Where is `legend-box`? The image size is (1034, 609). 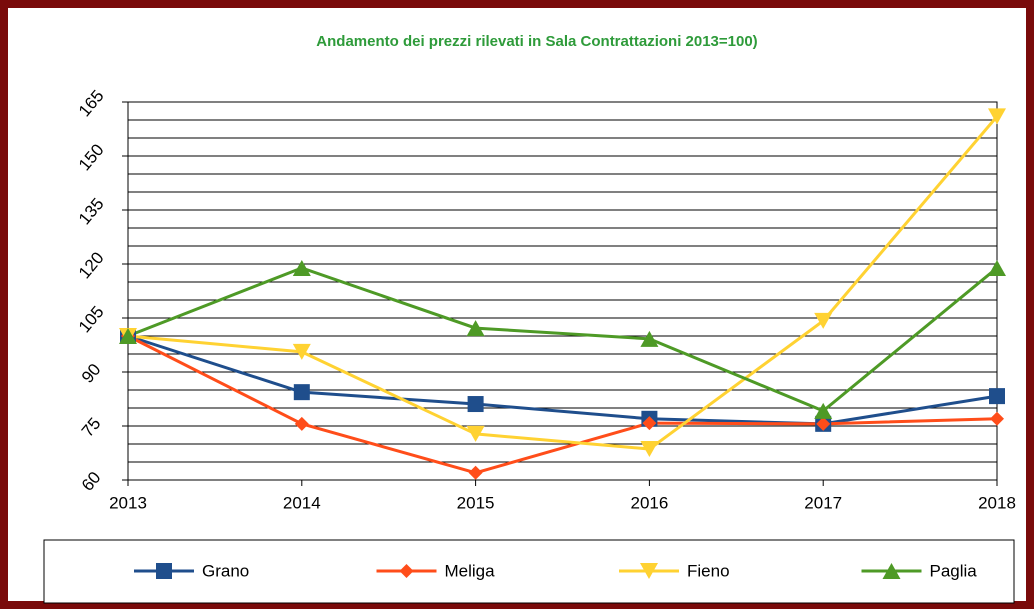
legend-box is located at coordinates (529, 571).